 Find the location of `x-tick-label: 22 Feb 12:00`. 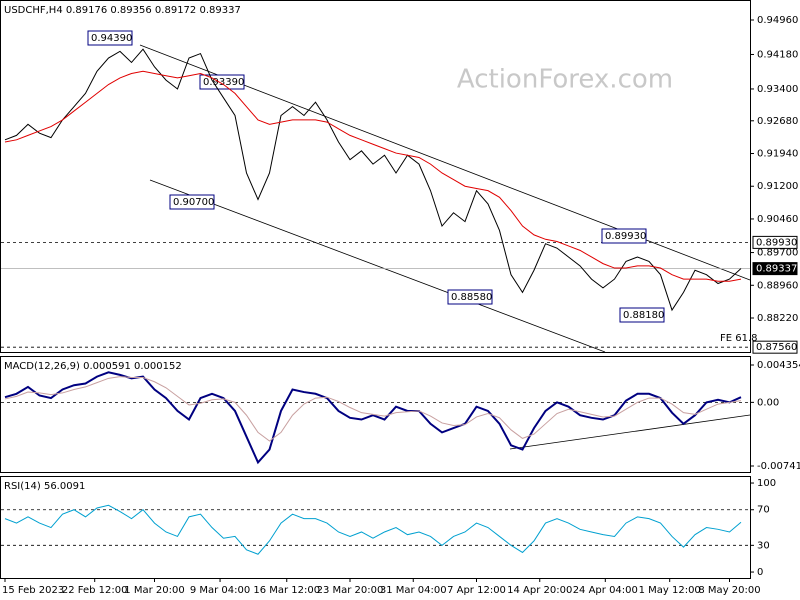

x-tick-label: 22 Feb 12:00 is located at coordinates (95, 590).